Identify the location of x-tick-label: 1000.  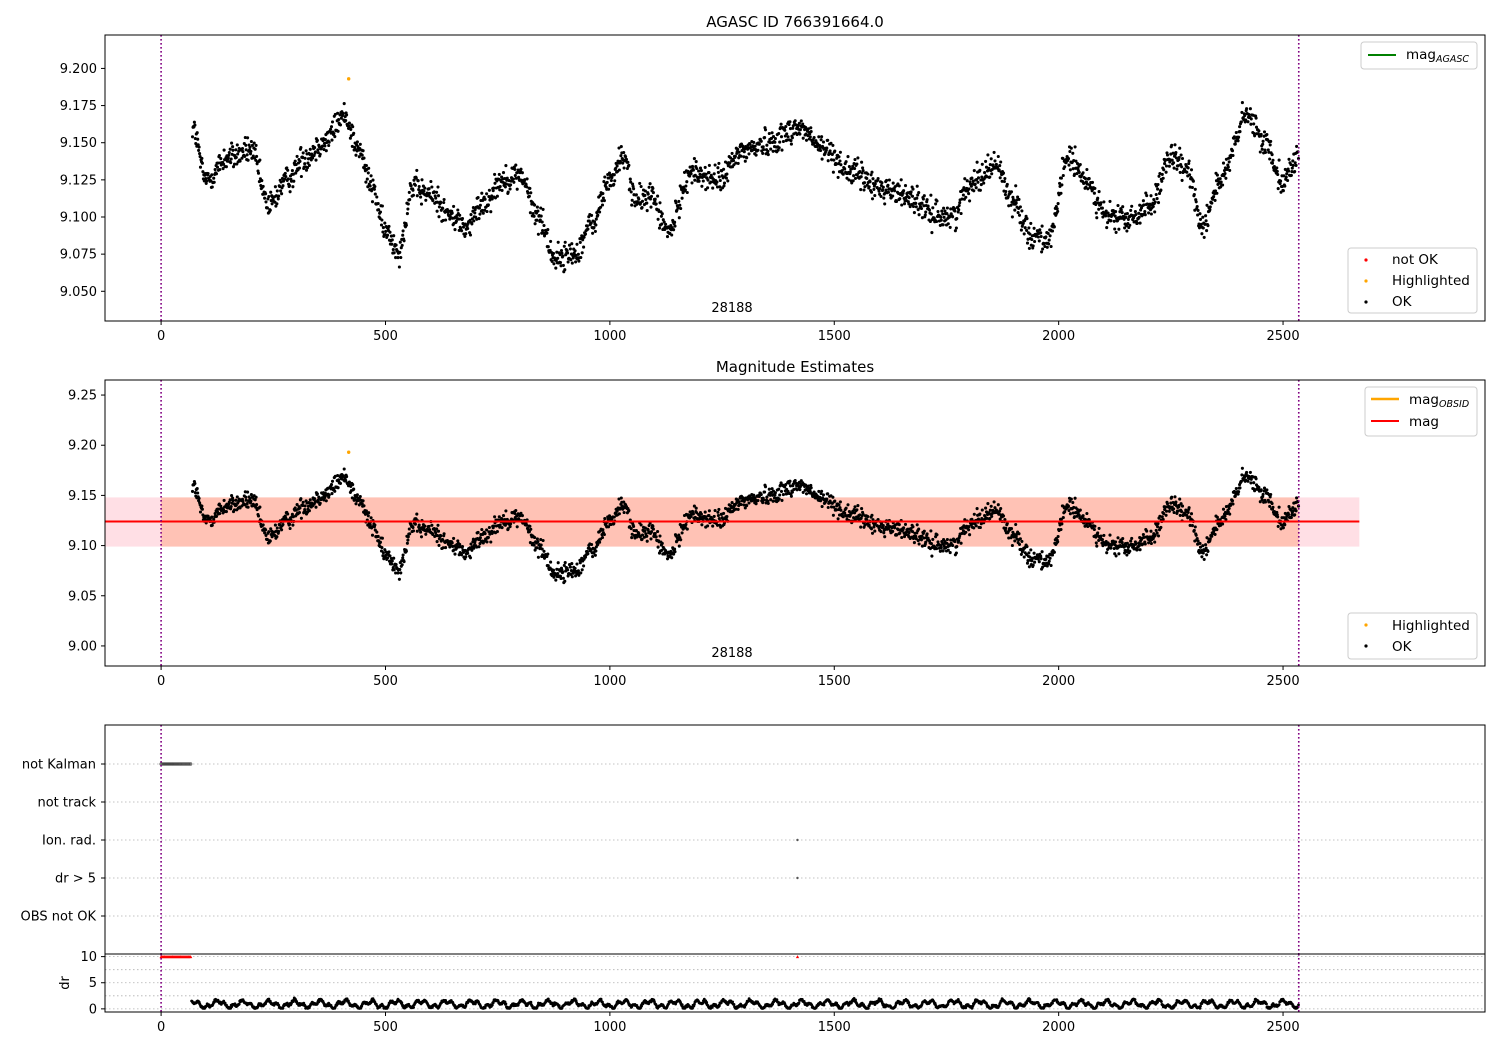
(609, 336).